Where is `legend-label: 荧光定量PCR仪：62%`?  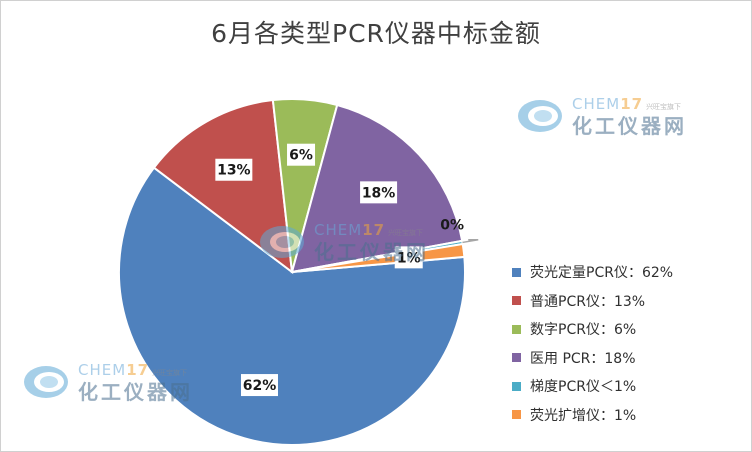 legend-label: 荧光定量PCR仪：62% is located at coordinates (602, 273).